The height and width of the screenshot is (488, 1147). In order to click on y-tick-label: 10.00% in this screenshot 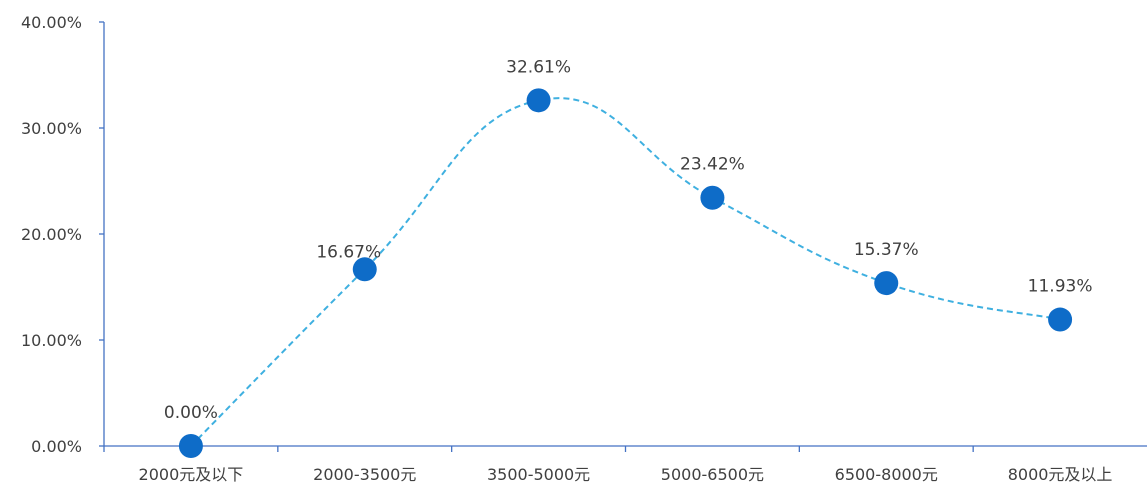, I will do `click(51, 340)`.